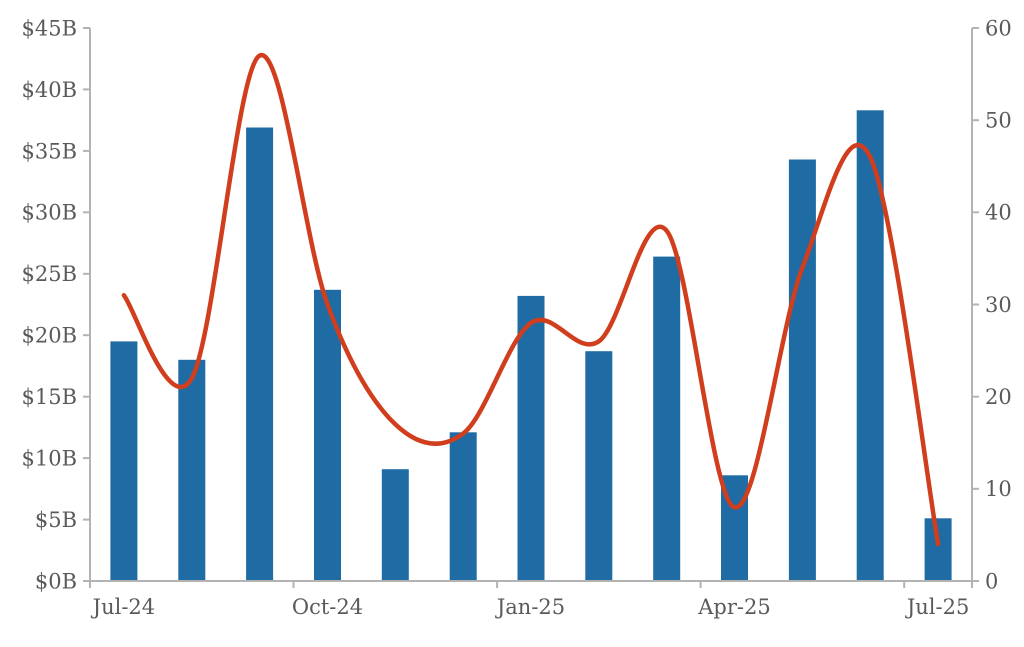 The image size is (1024, 647). Describe the element at coordinates (998, 305) in the screenshot. I see `right-axis-tick-label: 30` at that location.